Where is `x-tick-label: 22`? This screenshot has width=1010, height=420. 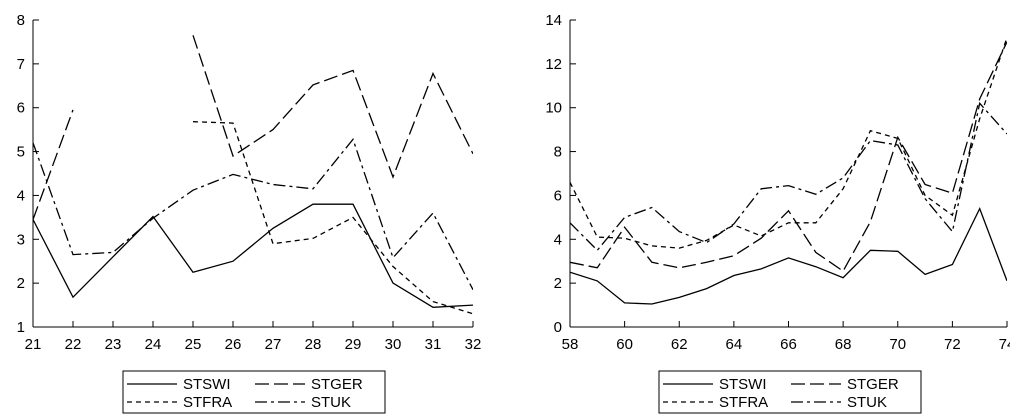 x-tick-label: 22 is located at coordinates (73, 344).